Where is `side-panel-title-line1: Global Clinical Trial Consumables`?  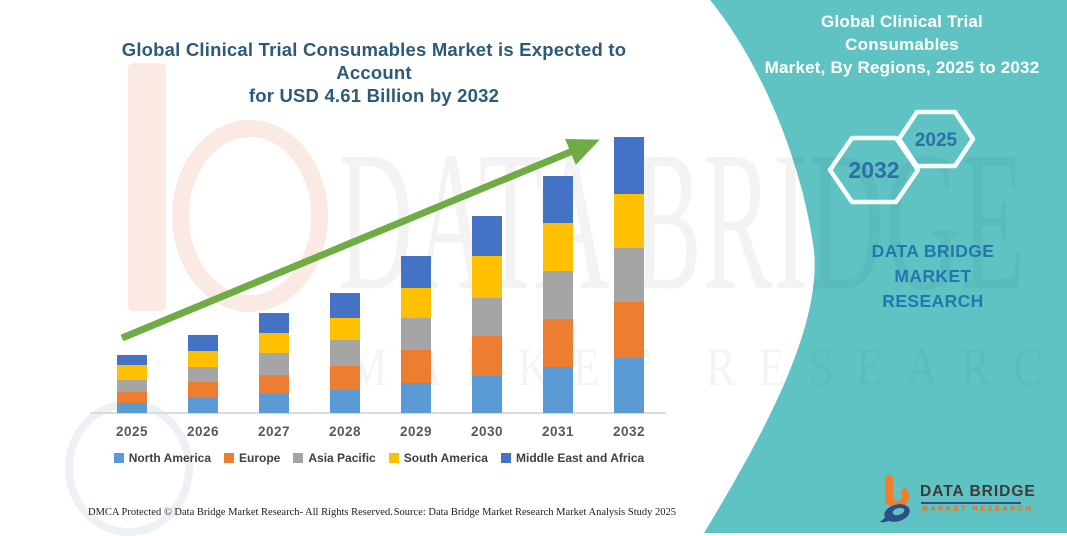
side-panel-title-line1: Global Clinical Trial Consumables is located at coordinates (902, 33).